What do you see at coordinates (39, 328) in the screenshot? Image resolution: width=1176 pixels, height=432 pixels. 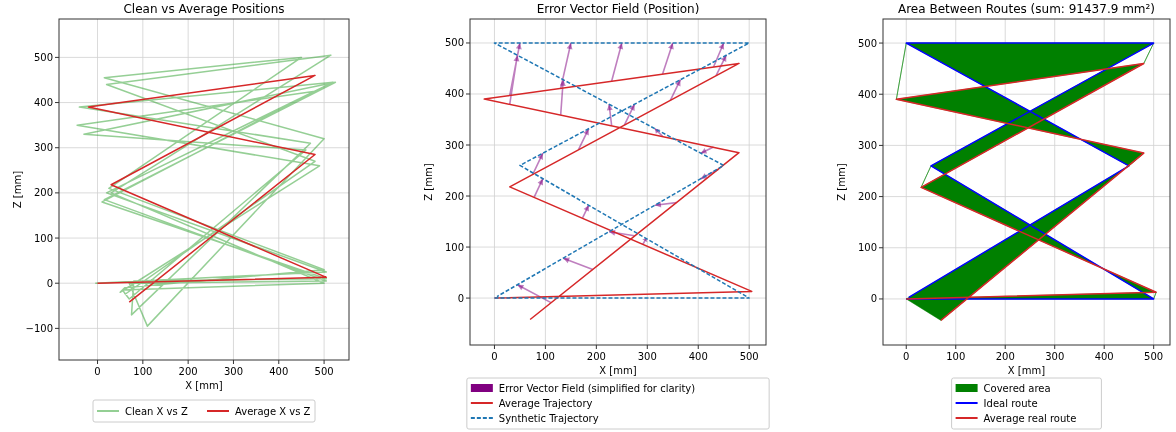 I see `y-tick-label: −100` at bounding box center [39, 328].